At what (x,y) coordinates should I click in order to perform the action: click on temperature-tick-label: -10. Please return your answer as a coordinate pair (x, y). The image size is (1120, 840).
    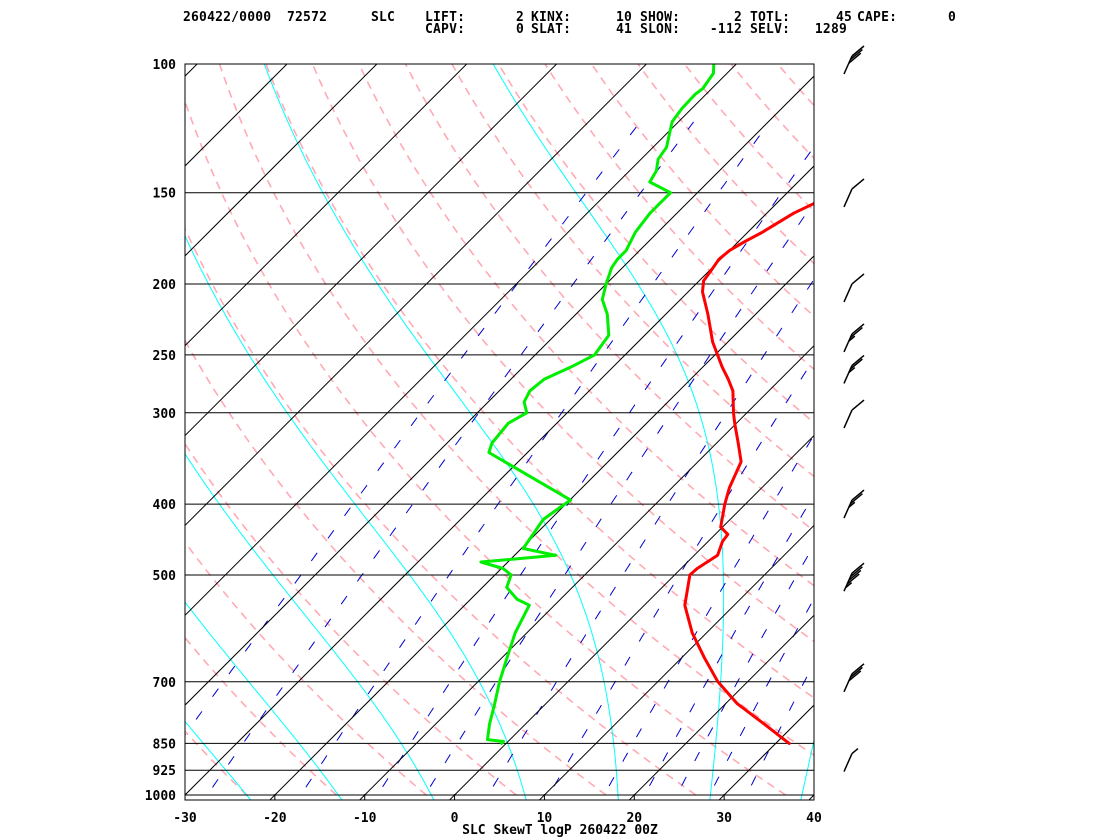
    Looking at the image, I should click on (365, 818).